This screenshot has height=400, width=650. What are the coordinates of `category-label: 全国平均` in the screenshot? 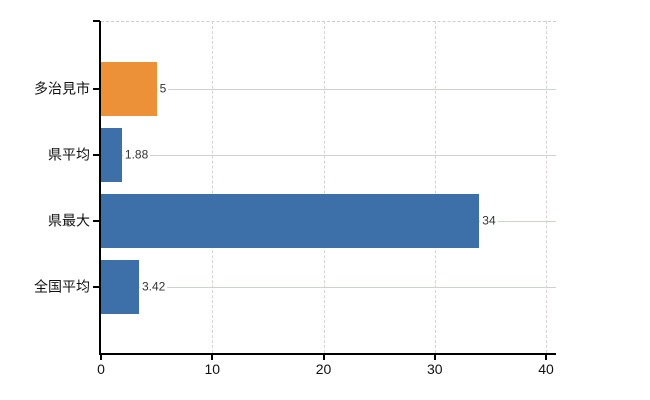 It's located at (62, 286).